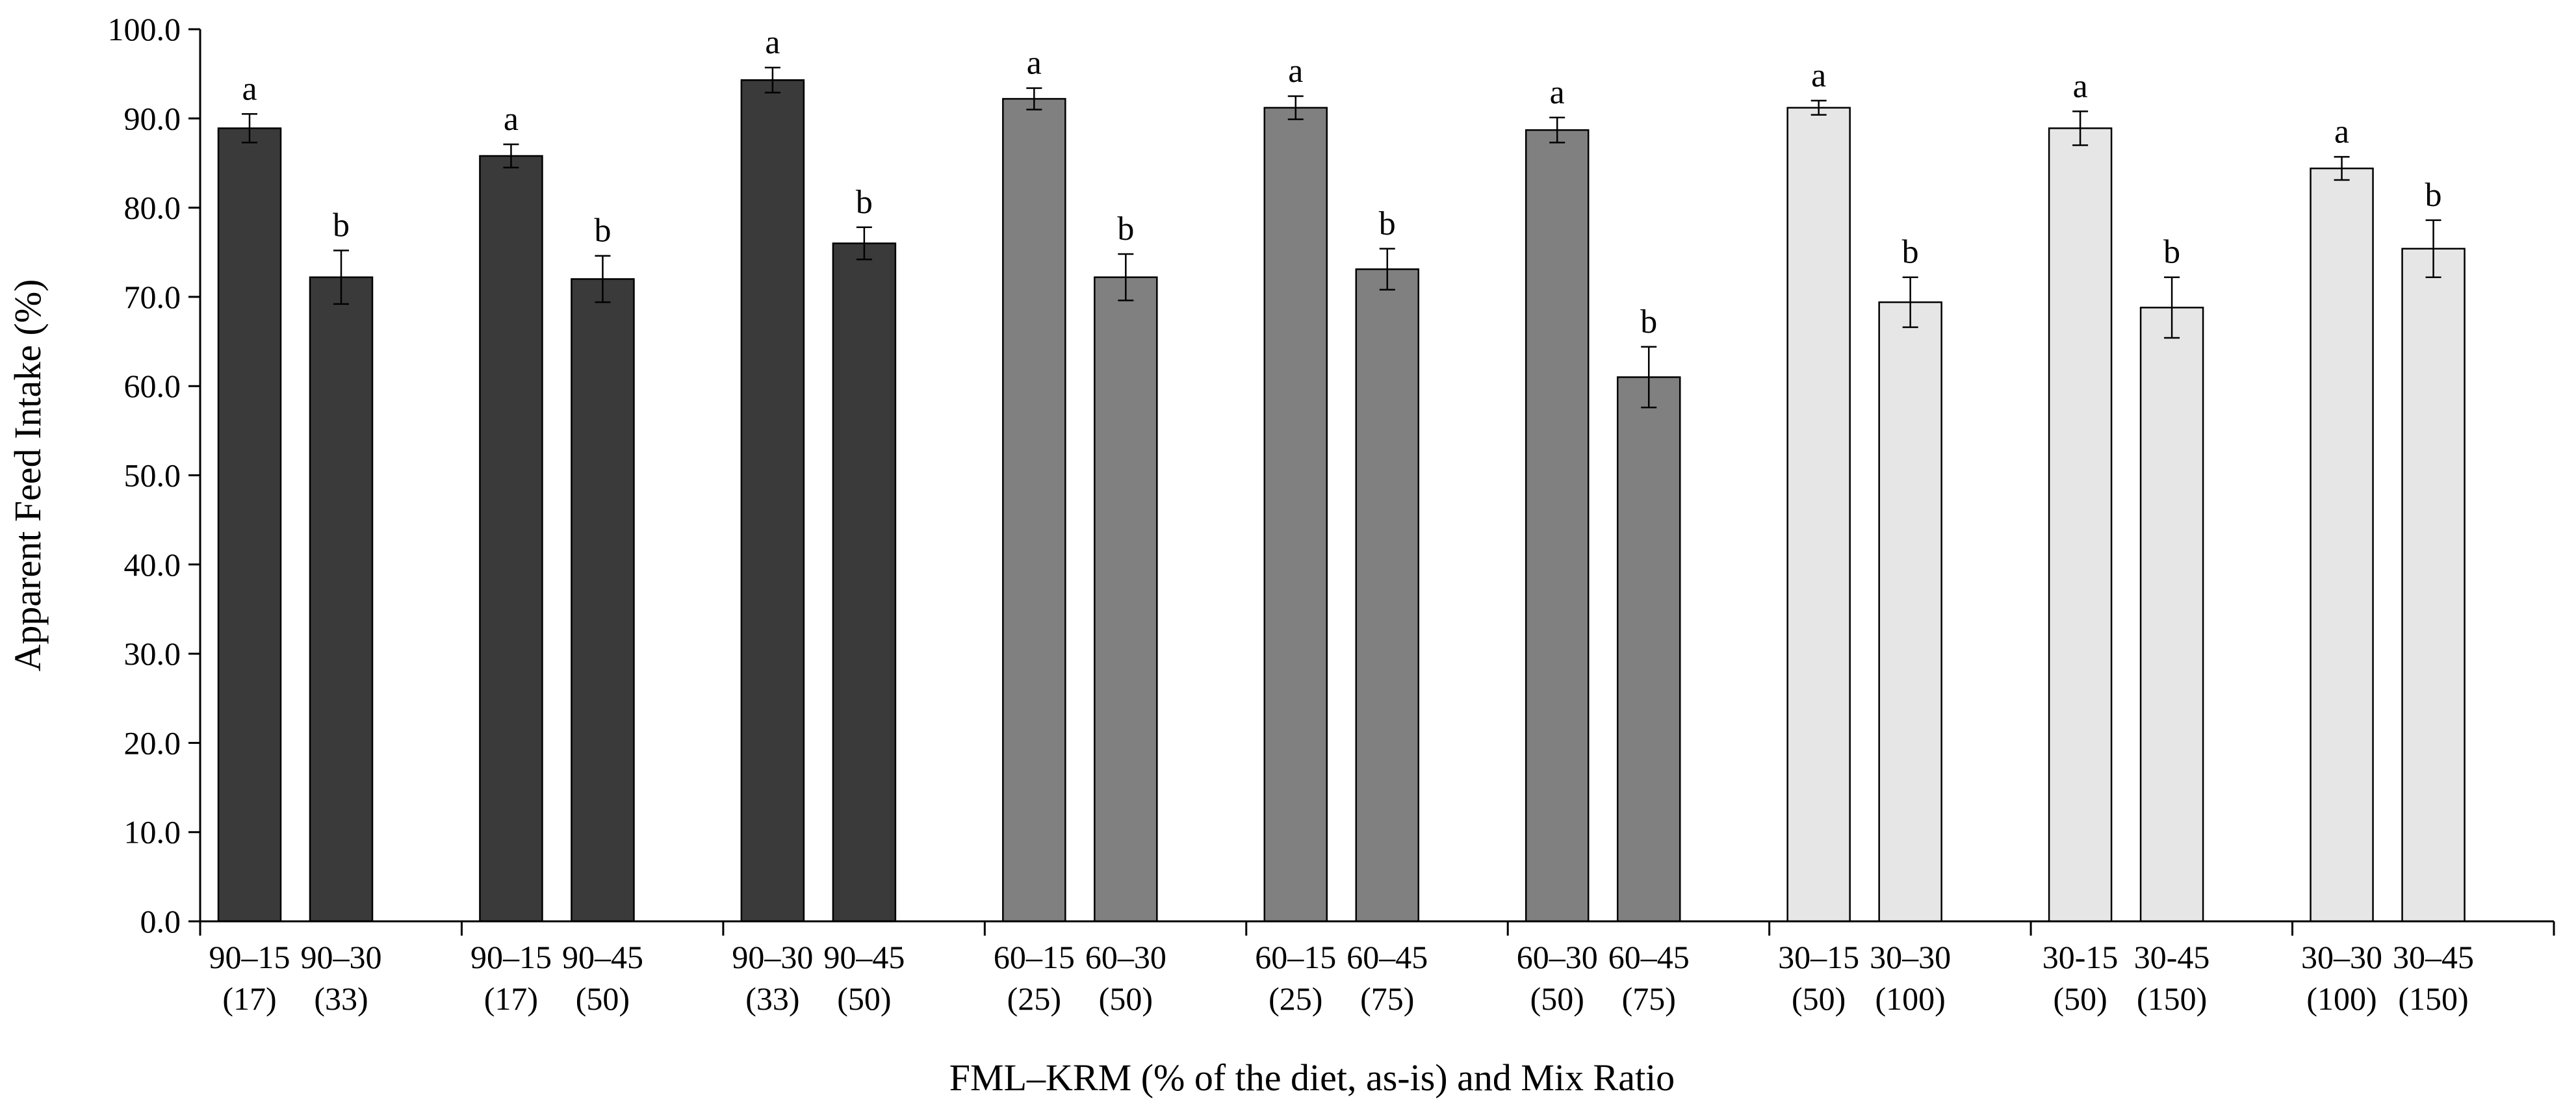  I want to click on x-category-label: 30-45, so click(2172, 957).